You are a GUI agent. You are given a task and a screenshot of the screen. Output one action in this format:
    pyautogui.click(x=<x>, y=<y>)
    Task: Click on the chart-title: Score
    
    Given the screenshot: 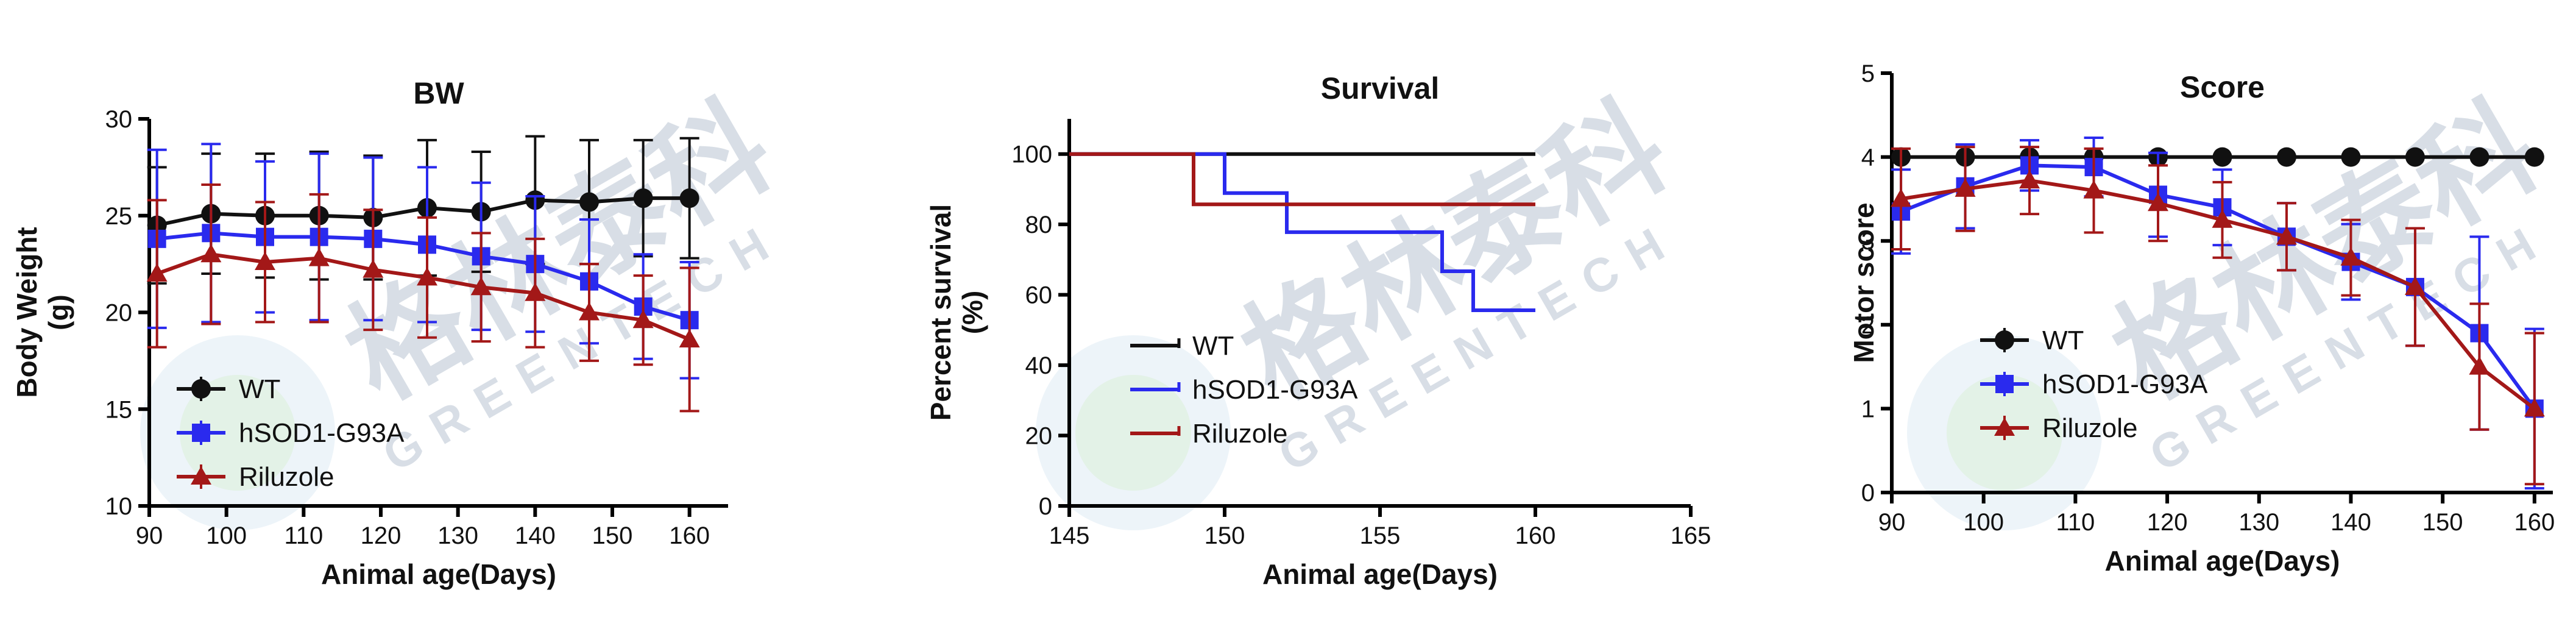 What is the action you would take?
    pyautogui.click(x=2222, y=87)
    